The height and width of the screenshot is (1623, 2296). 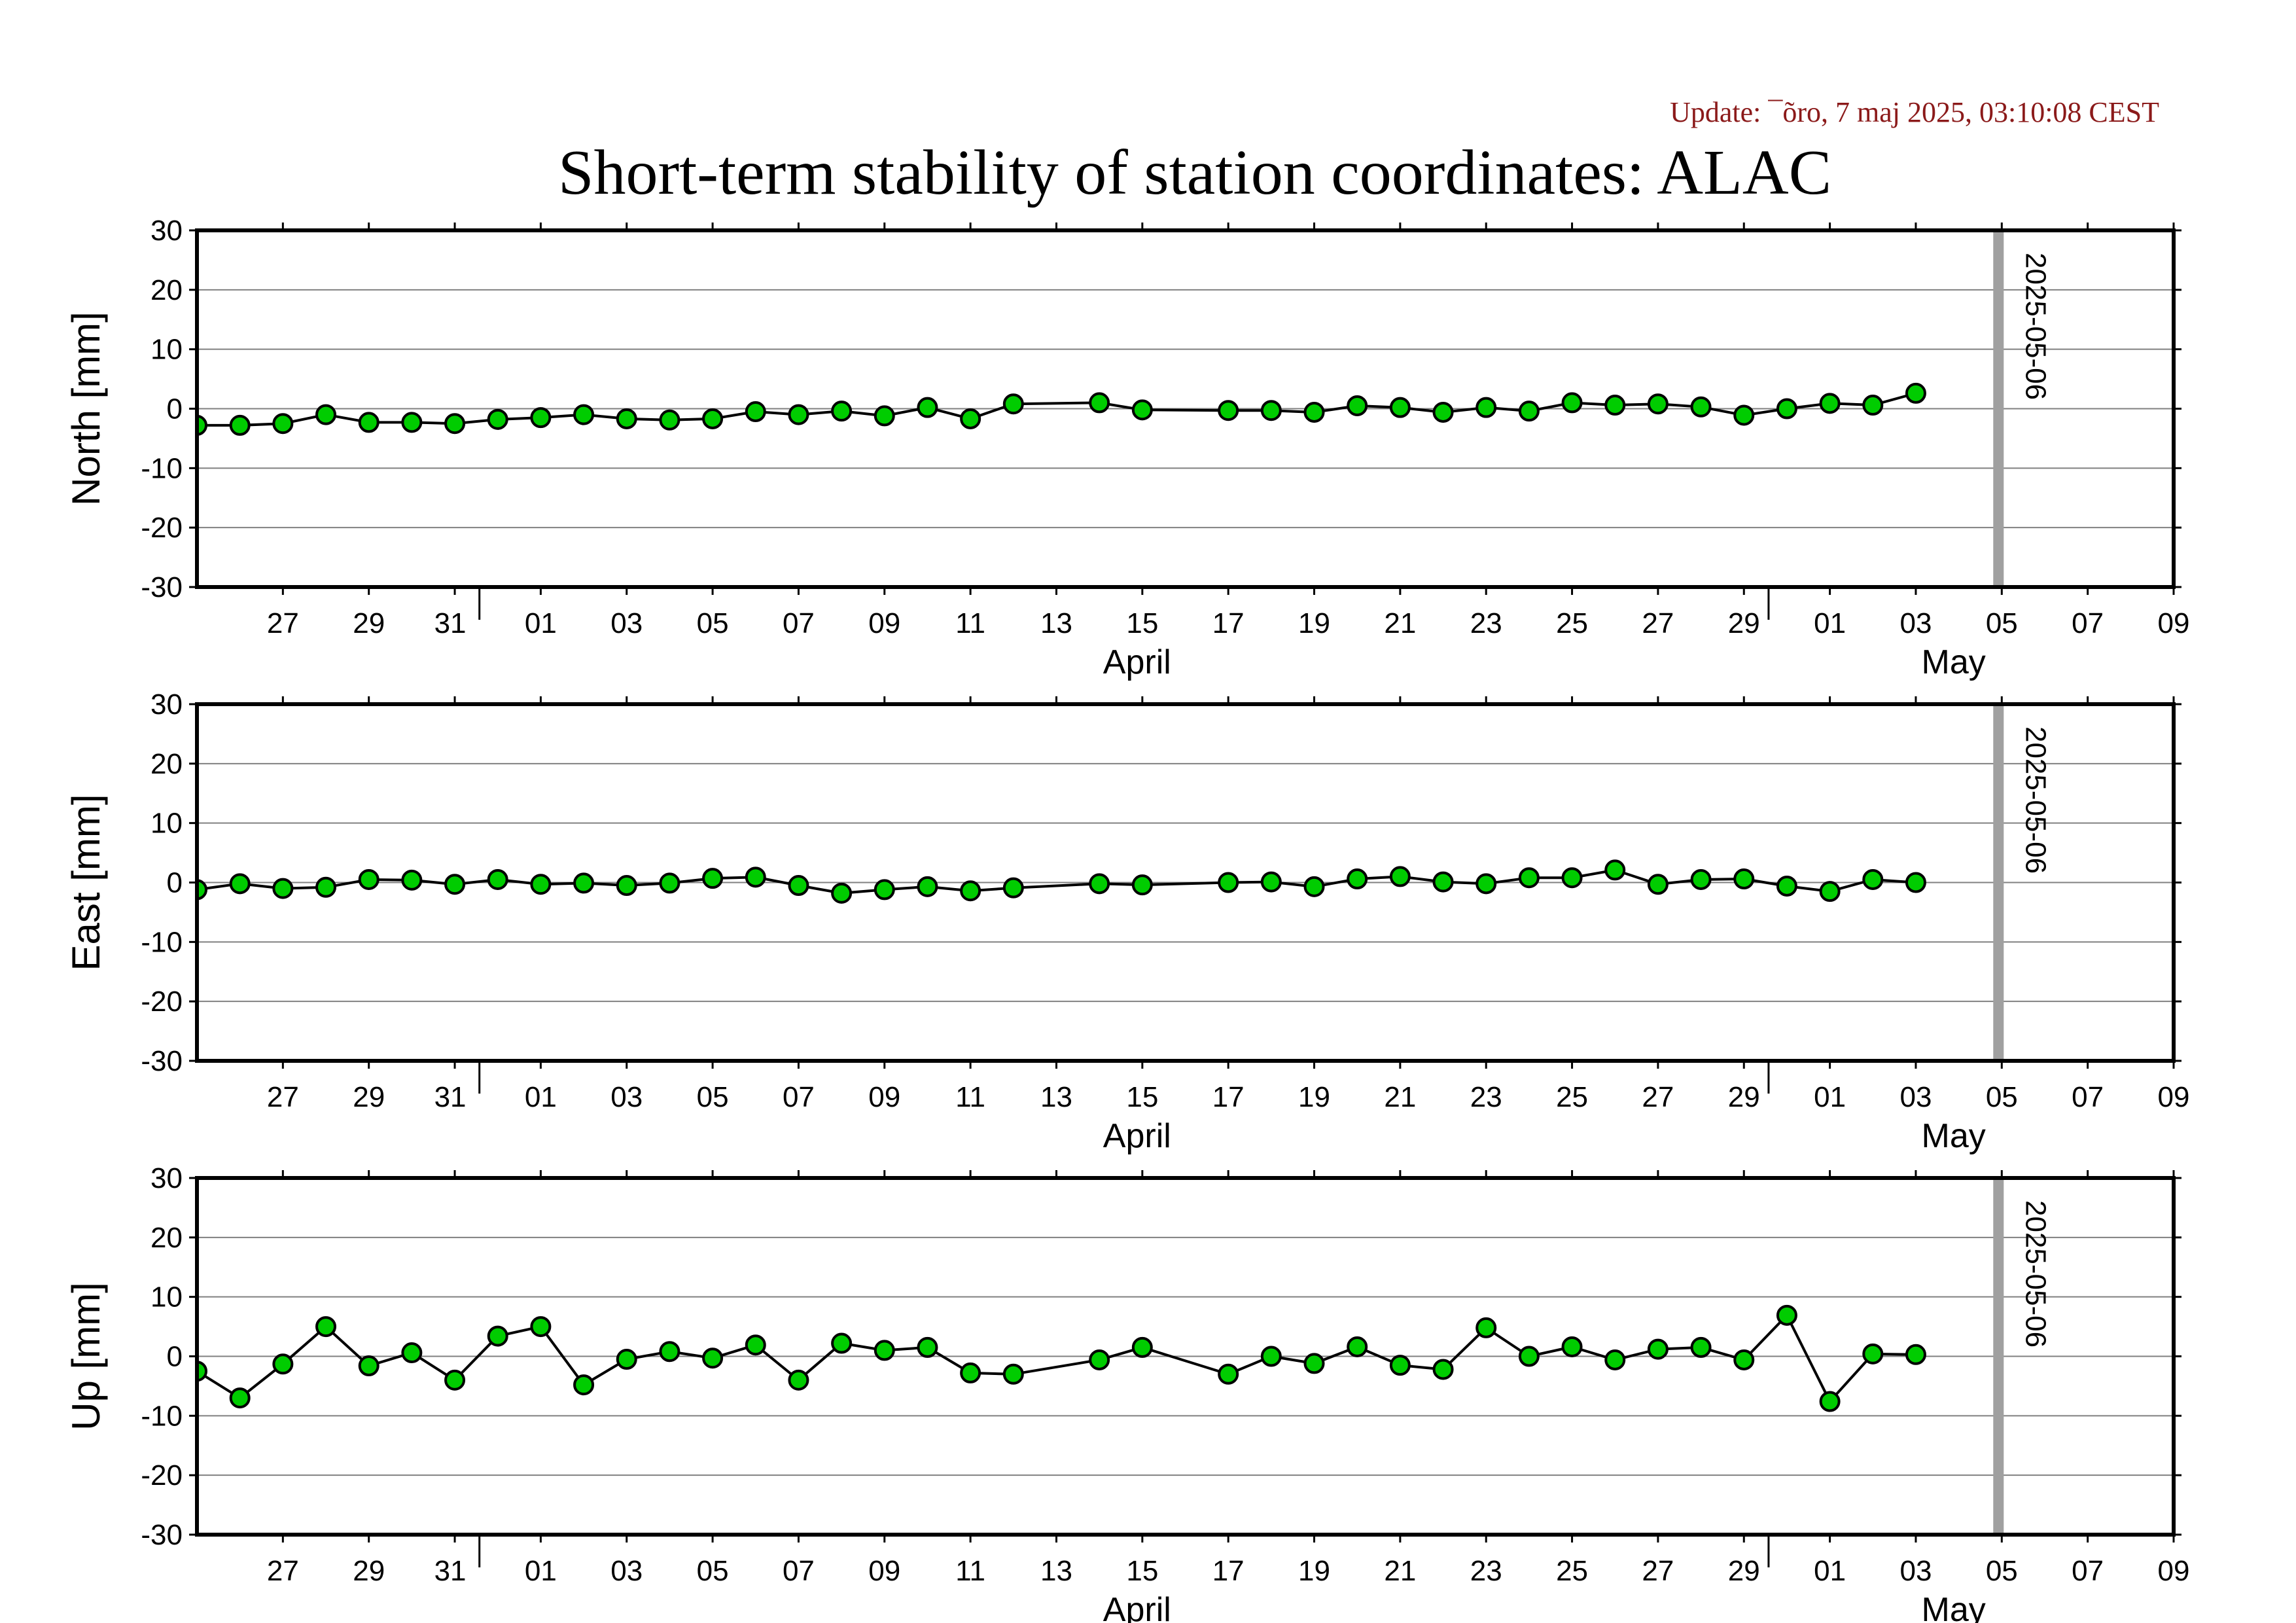 What do you see at coordinates (1142, 623) in the screenshot?
I see `x-tick-label: 15` at bounding box center [1142, 623].